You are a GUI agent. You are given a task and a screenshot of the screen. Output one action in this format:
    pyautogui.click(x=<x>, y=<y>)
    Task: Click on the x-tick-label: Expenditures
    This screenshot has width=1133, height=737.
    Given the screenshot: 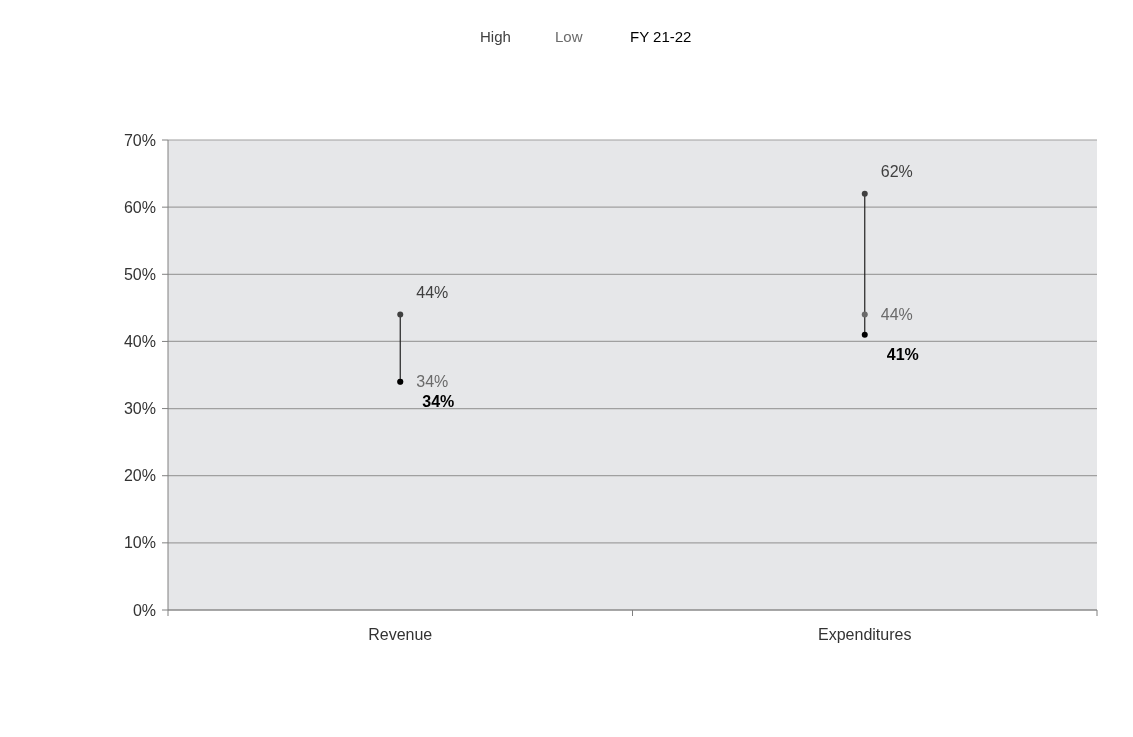 What is the action you would take?
    pyautogui.click(x=865, y=634)
    